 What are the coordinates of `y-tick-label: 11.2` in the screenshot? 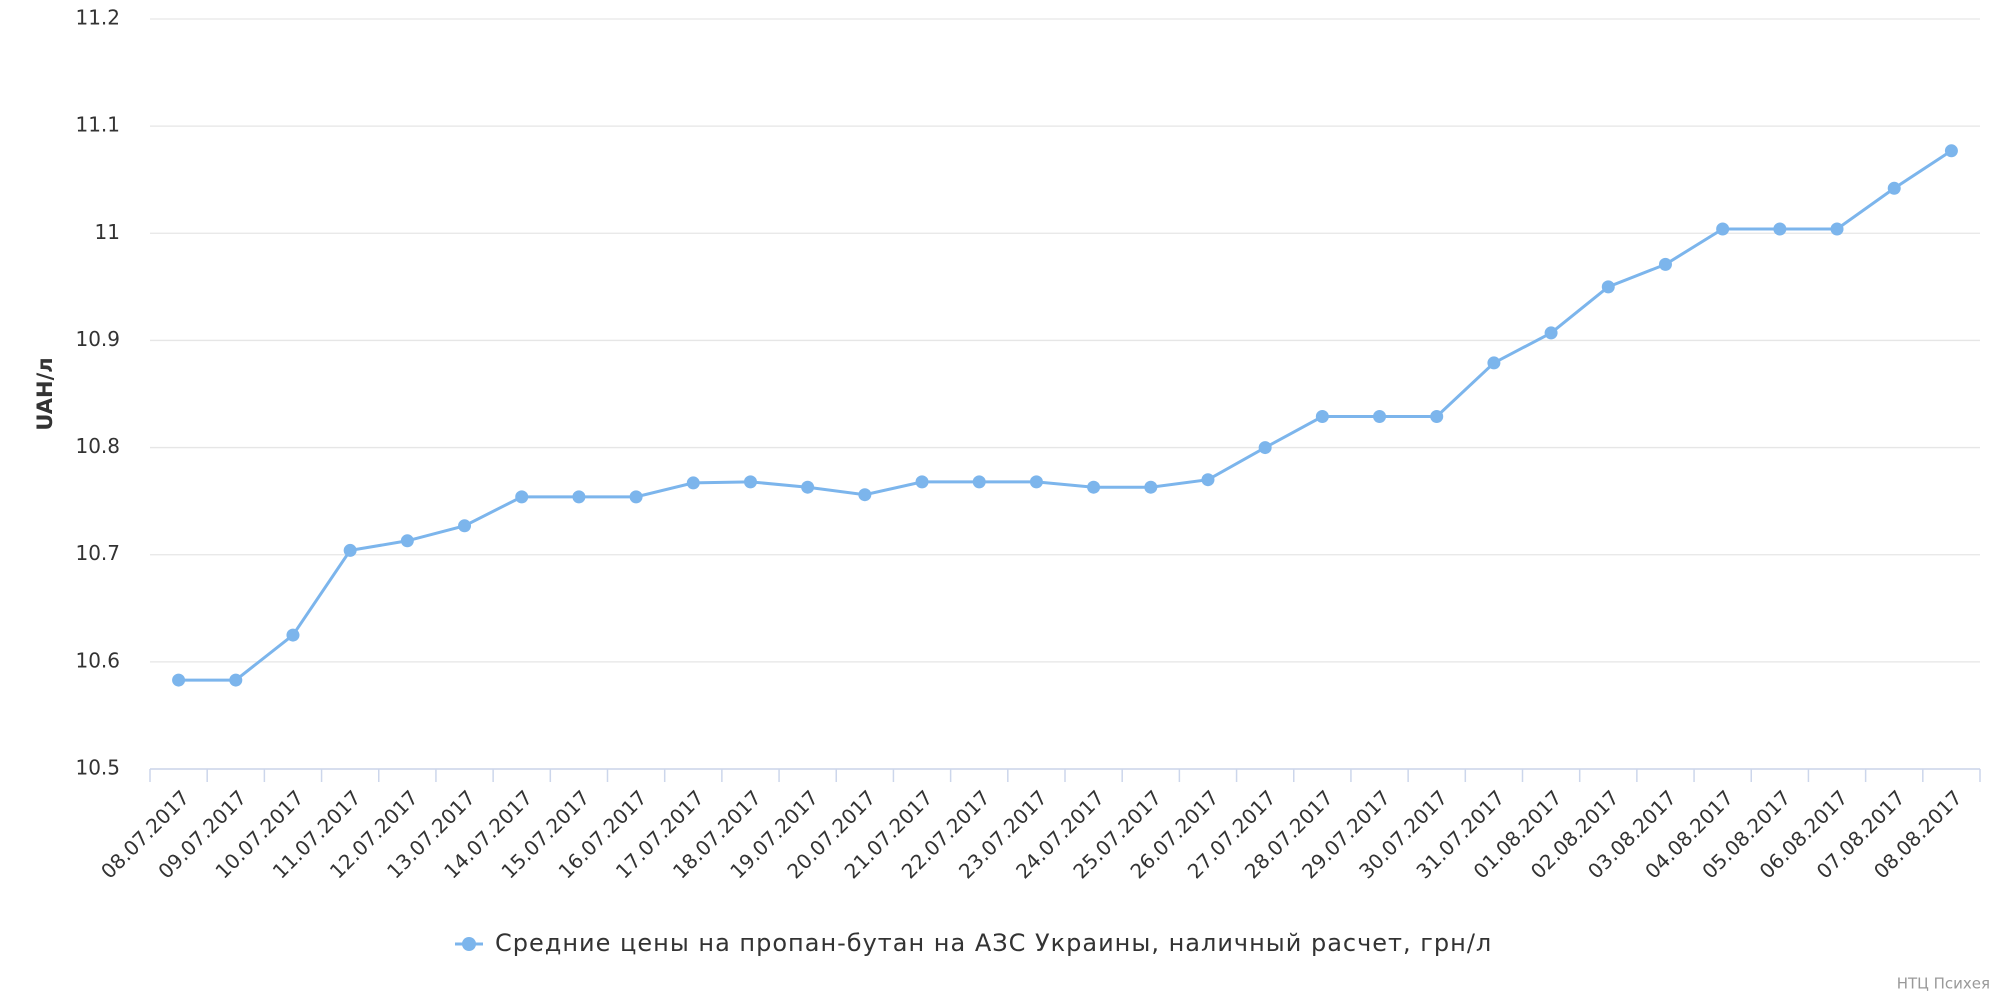 It's located at (97, 18).